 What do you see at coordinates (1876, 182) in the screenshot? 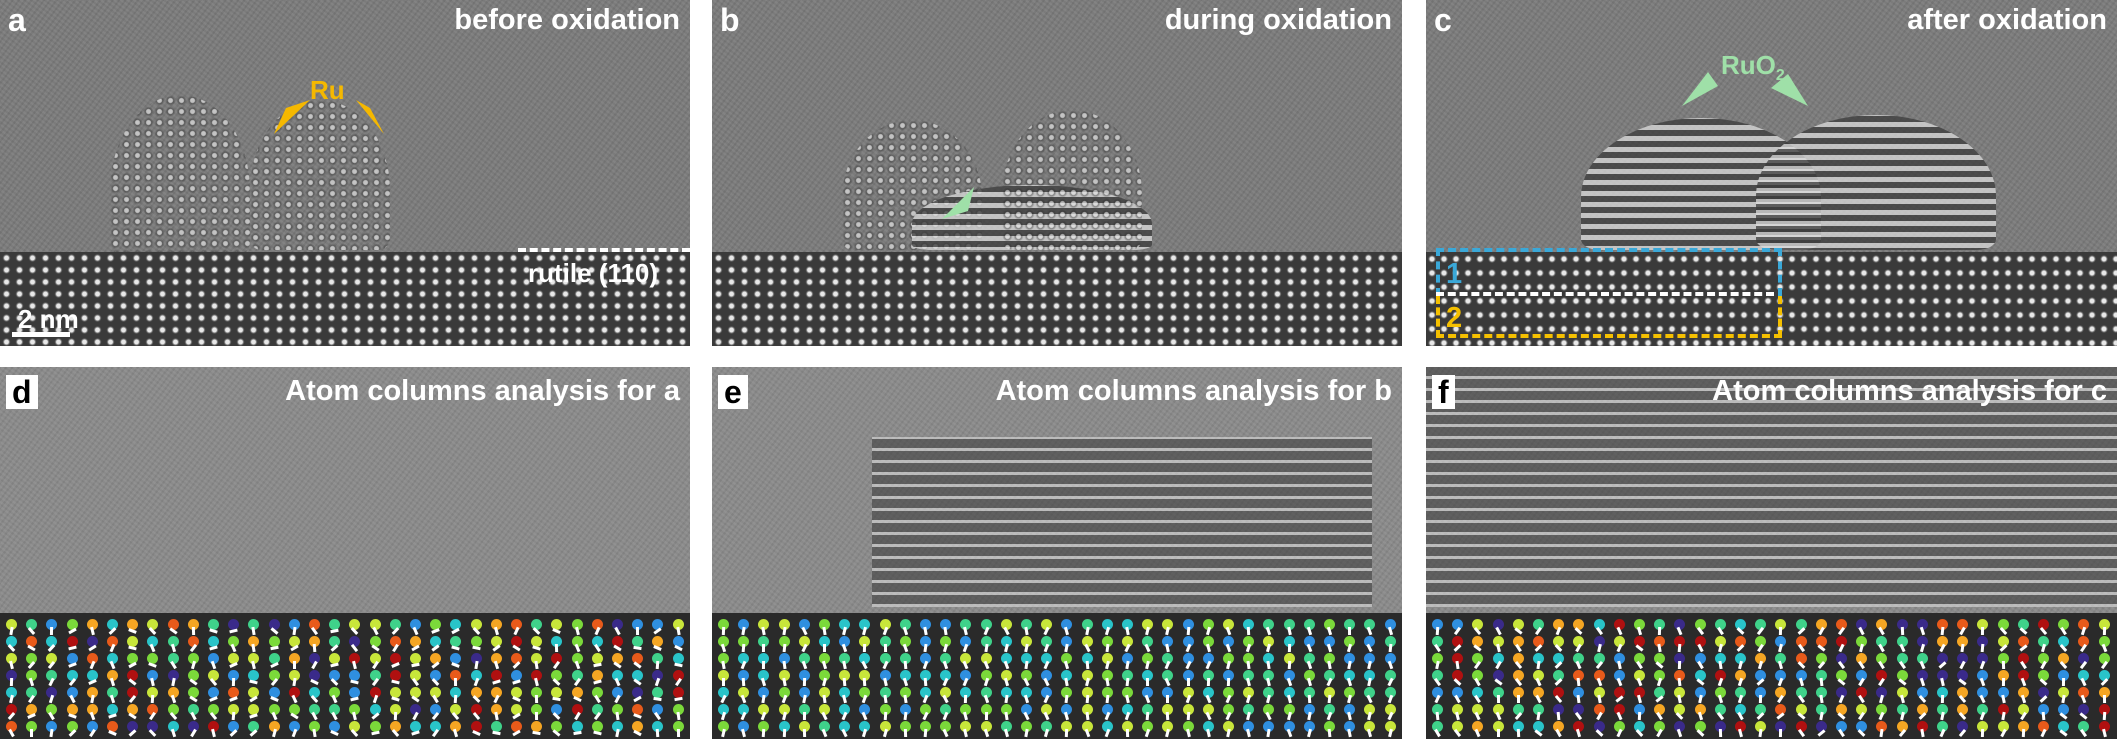
I see `ruo2-particle` at bounding box center [1876, 182].